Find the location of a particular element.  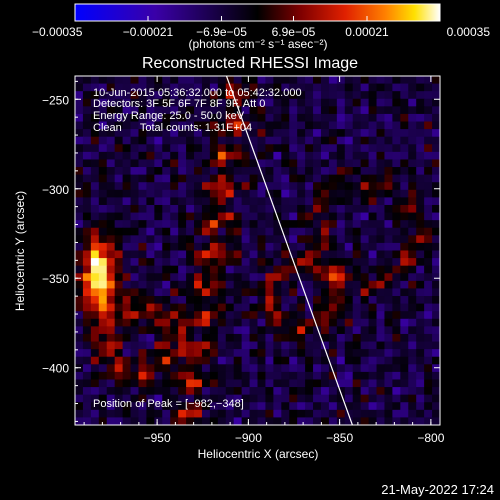

colorbar-tick-label: 0.00035 is located at coordinates (469, 32).